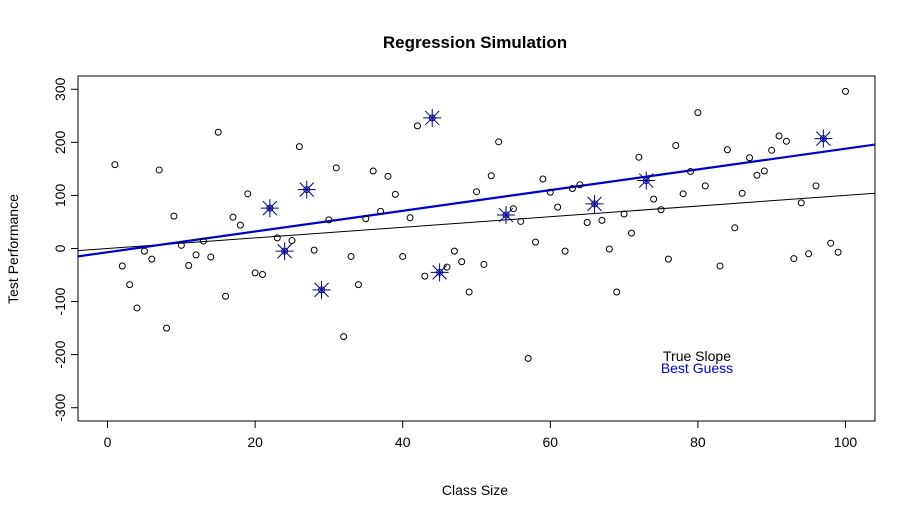  I want to click on legend: True Slope Best Guess, so click(697, 362).